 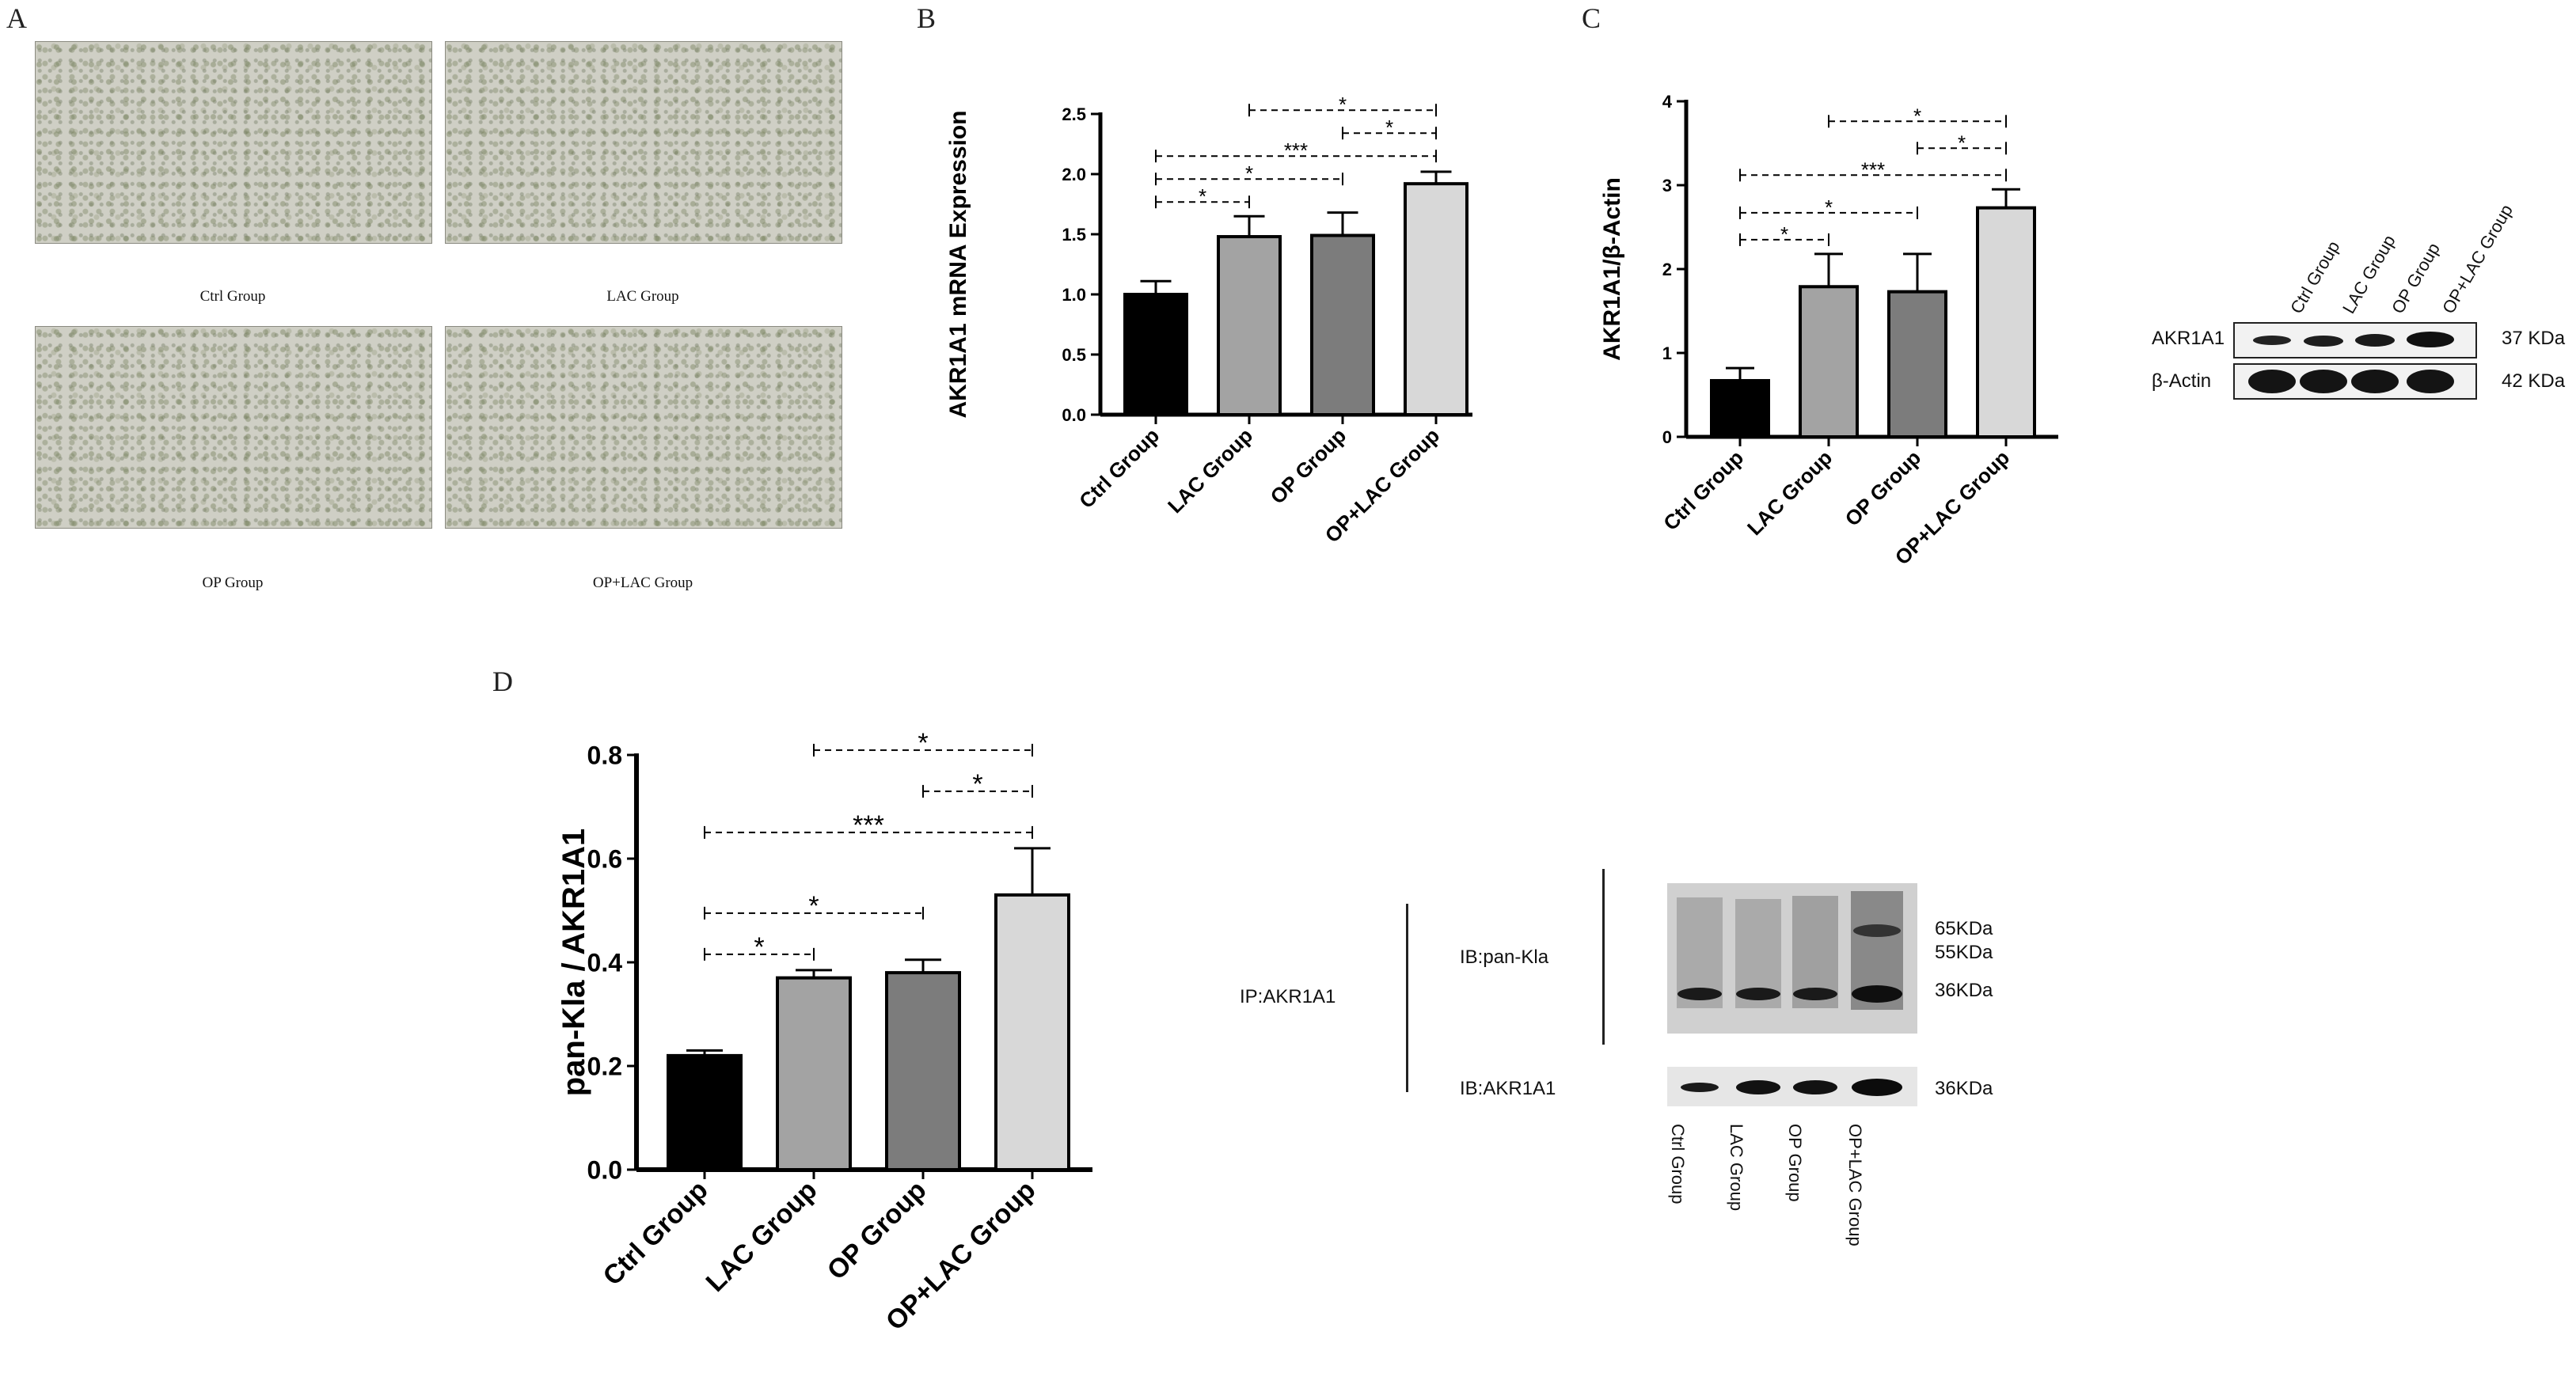 What do you see at coordinates (1504, 957) in the screenshot?
I see `western-d-ib-top-label: IB:pan-Kla` at bounding box center [1504, 957].